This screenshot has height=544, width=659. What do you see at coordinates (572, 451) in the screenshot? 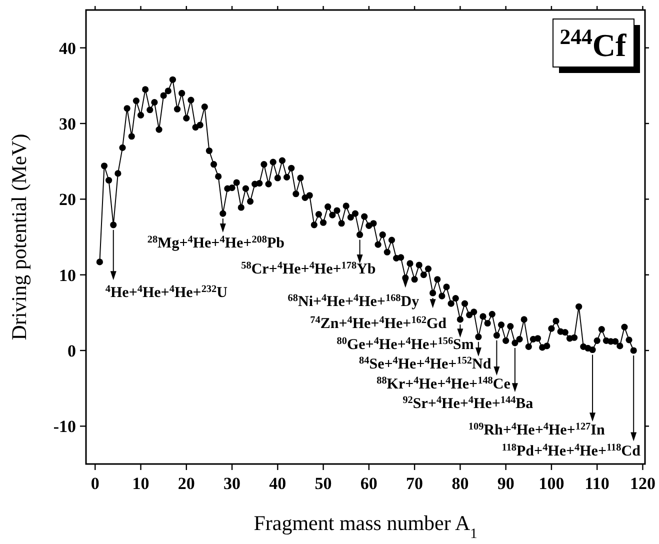
I see `annotation: $^{118}$Pd+$^{4}$He+$^{4}$He+$^{118}$Cd` at bounding box center [572, 451].